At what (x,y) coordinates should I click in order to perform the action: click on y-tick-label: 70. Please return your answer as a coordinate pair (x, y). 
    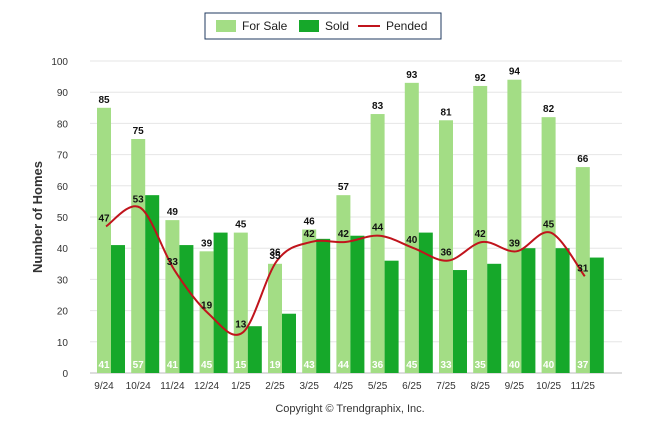
    Looking at the image, I should click on (63, 156).